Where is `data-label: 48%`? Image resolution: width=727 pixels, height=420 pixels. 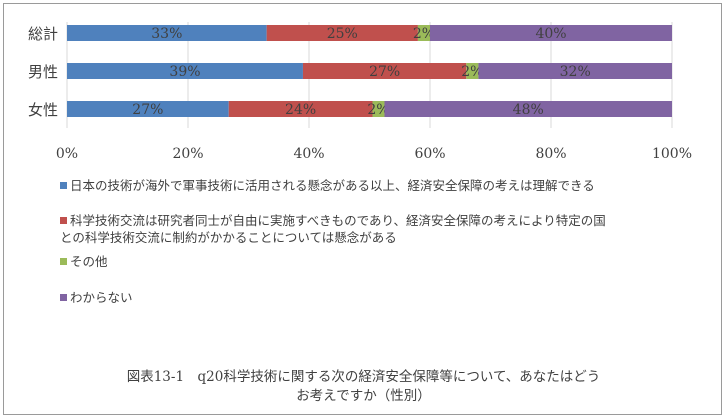
data-label: 48% is located at coordinates (528, 110).